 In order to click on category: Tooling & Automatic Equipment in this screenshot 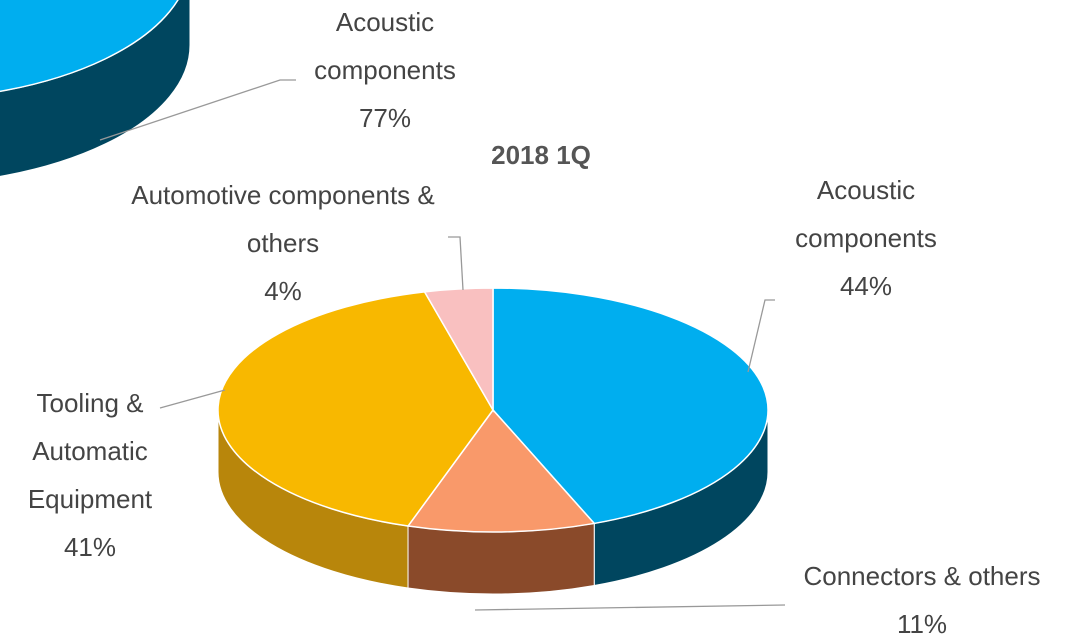, I will do `click(90, 451)`.